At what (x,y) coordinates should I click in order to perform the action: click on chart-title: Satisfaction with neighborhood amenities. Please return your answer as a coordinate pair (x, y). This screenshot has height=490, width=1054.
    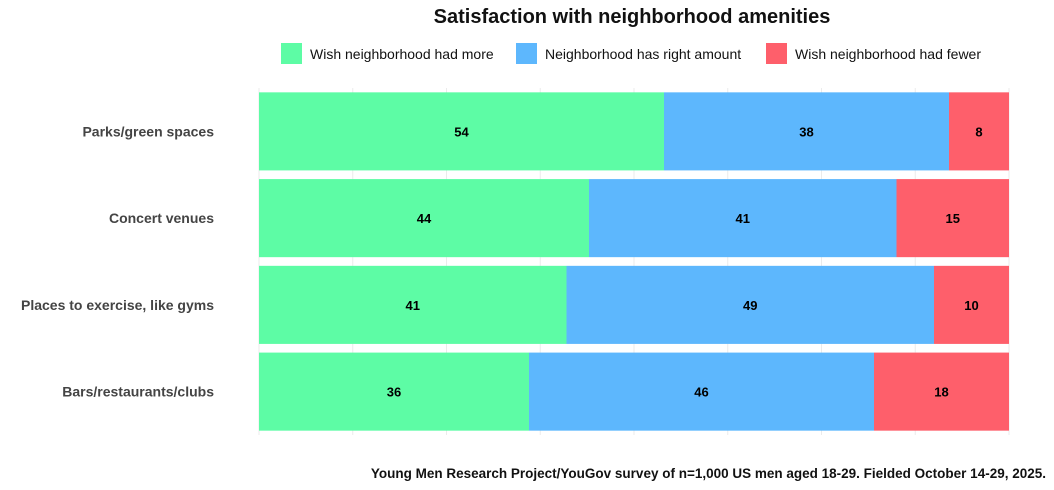
    Looking at the image, I should click on (632, 17).